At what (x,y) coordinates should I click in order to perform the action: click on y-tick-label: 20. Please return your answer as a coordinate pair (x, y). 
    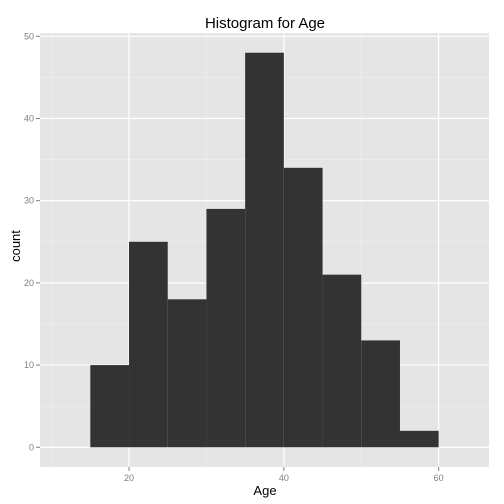
    Looking at the image, I should click on (29, 283).